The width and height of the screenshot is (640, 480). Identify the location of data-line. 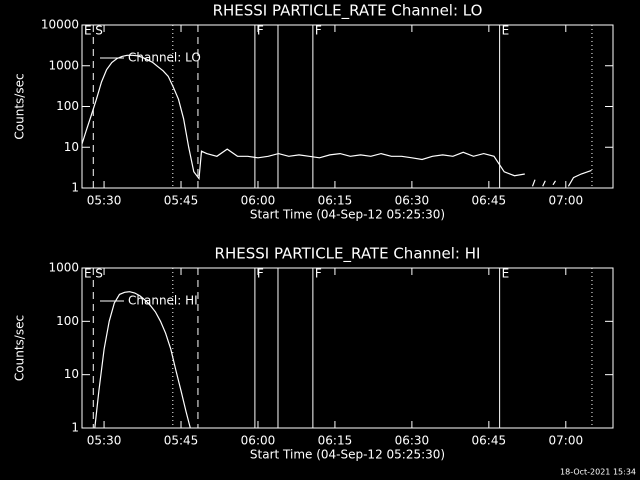
(142, 360).